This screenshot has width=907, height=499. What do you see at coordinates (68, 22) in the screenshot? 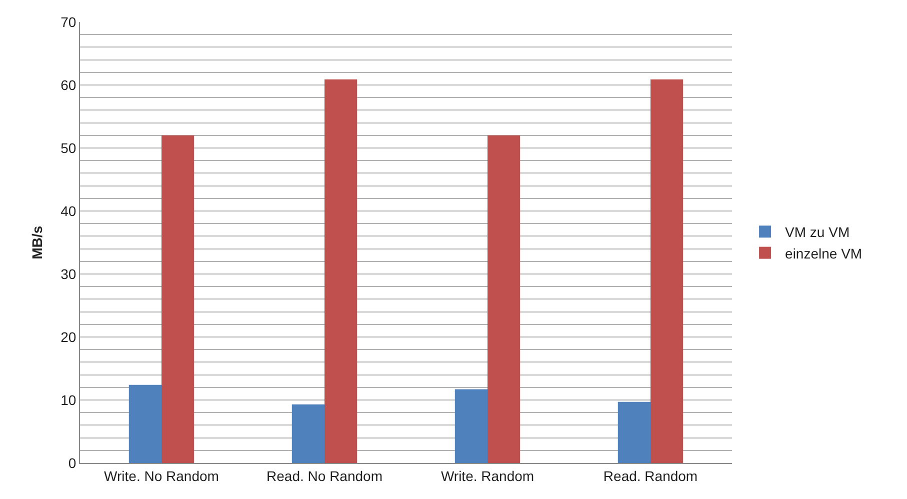
I see `y-tick-label: 70` at bounding box center [68, 22].